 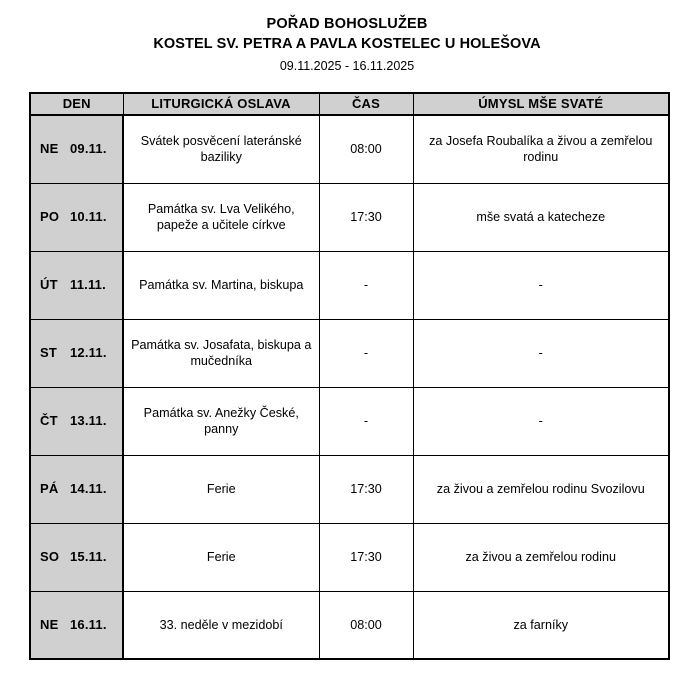 What do you see at coordinates (221, 285) in the screenshot?
I see `cell-celebration: Památka sv. Martina, biskupa` at bounding box center [221, 285].